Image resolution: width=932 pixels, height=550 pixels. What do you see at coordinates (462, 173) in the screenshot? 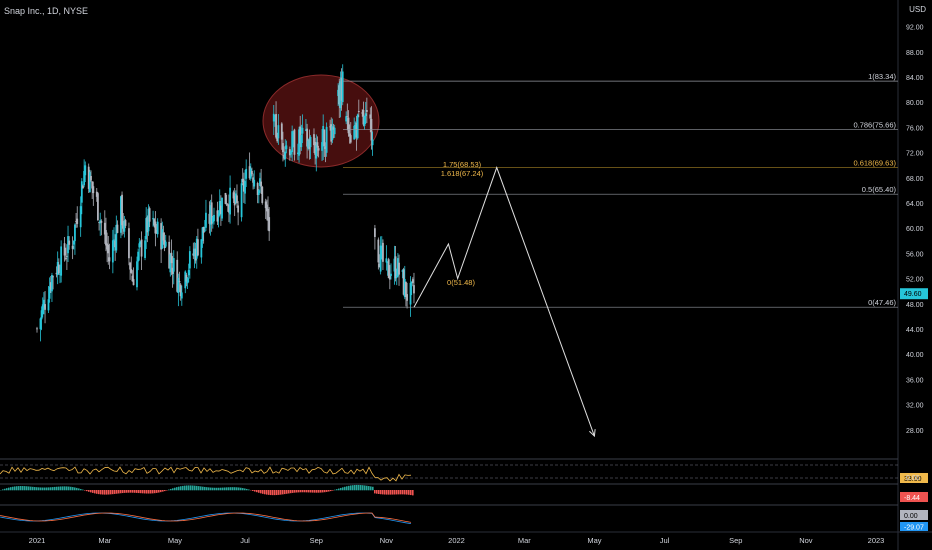
I see `fib-extension-label: 1.618(67.24)` at bounding box center [462, 173].